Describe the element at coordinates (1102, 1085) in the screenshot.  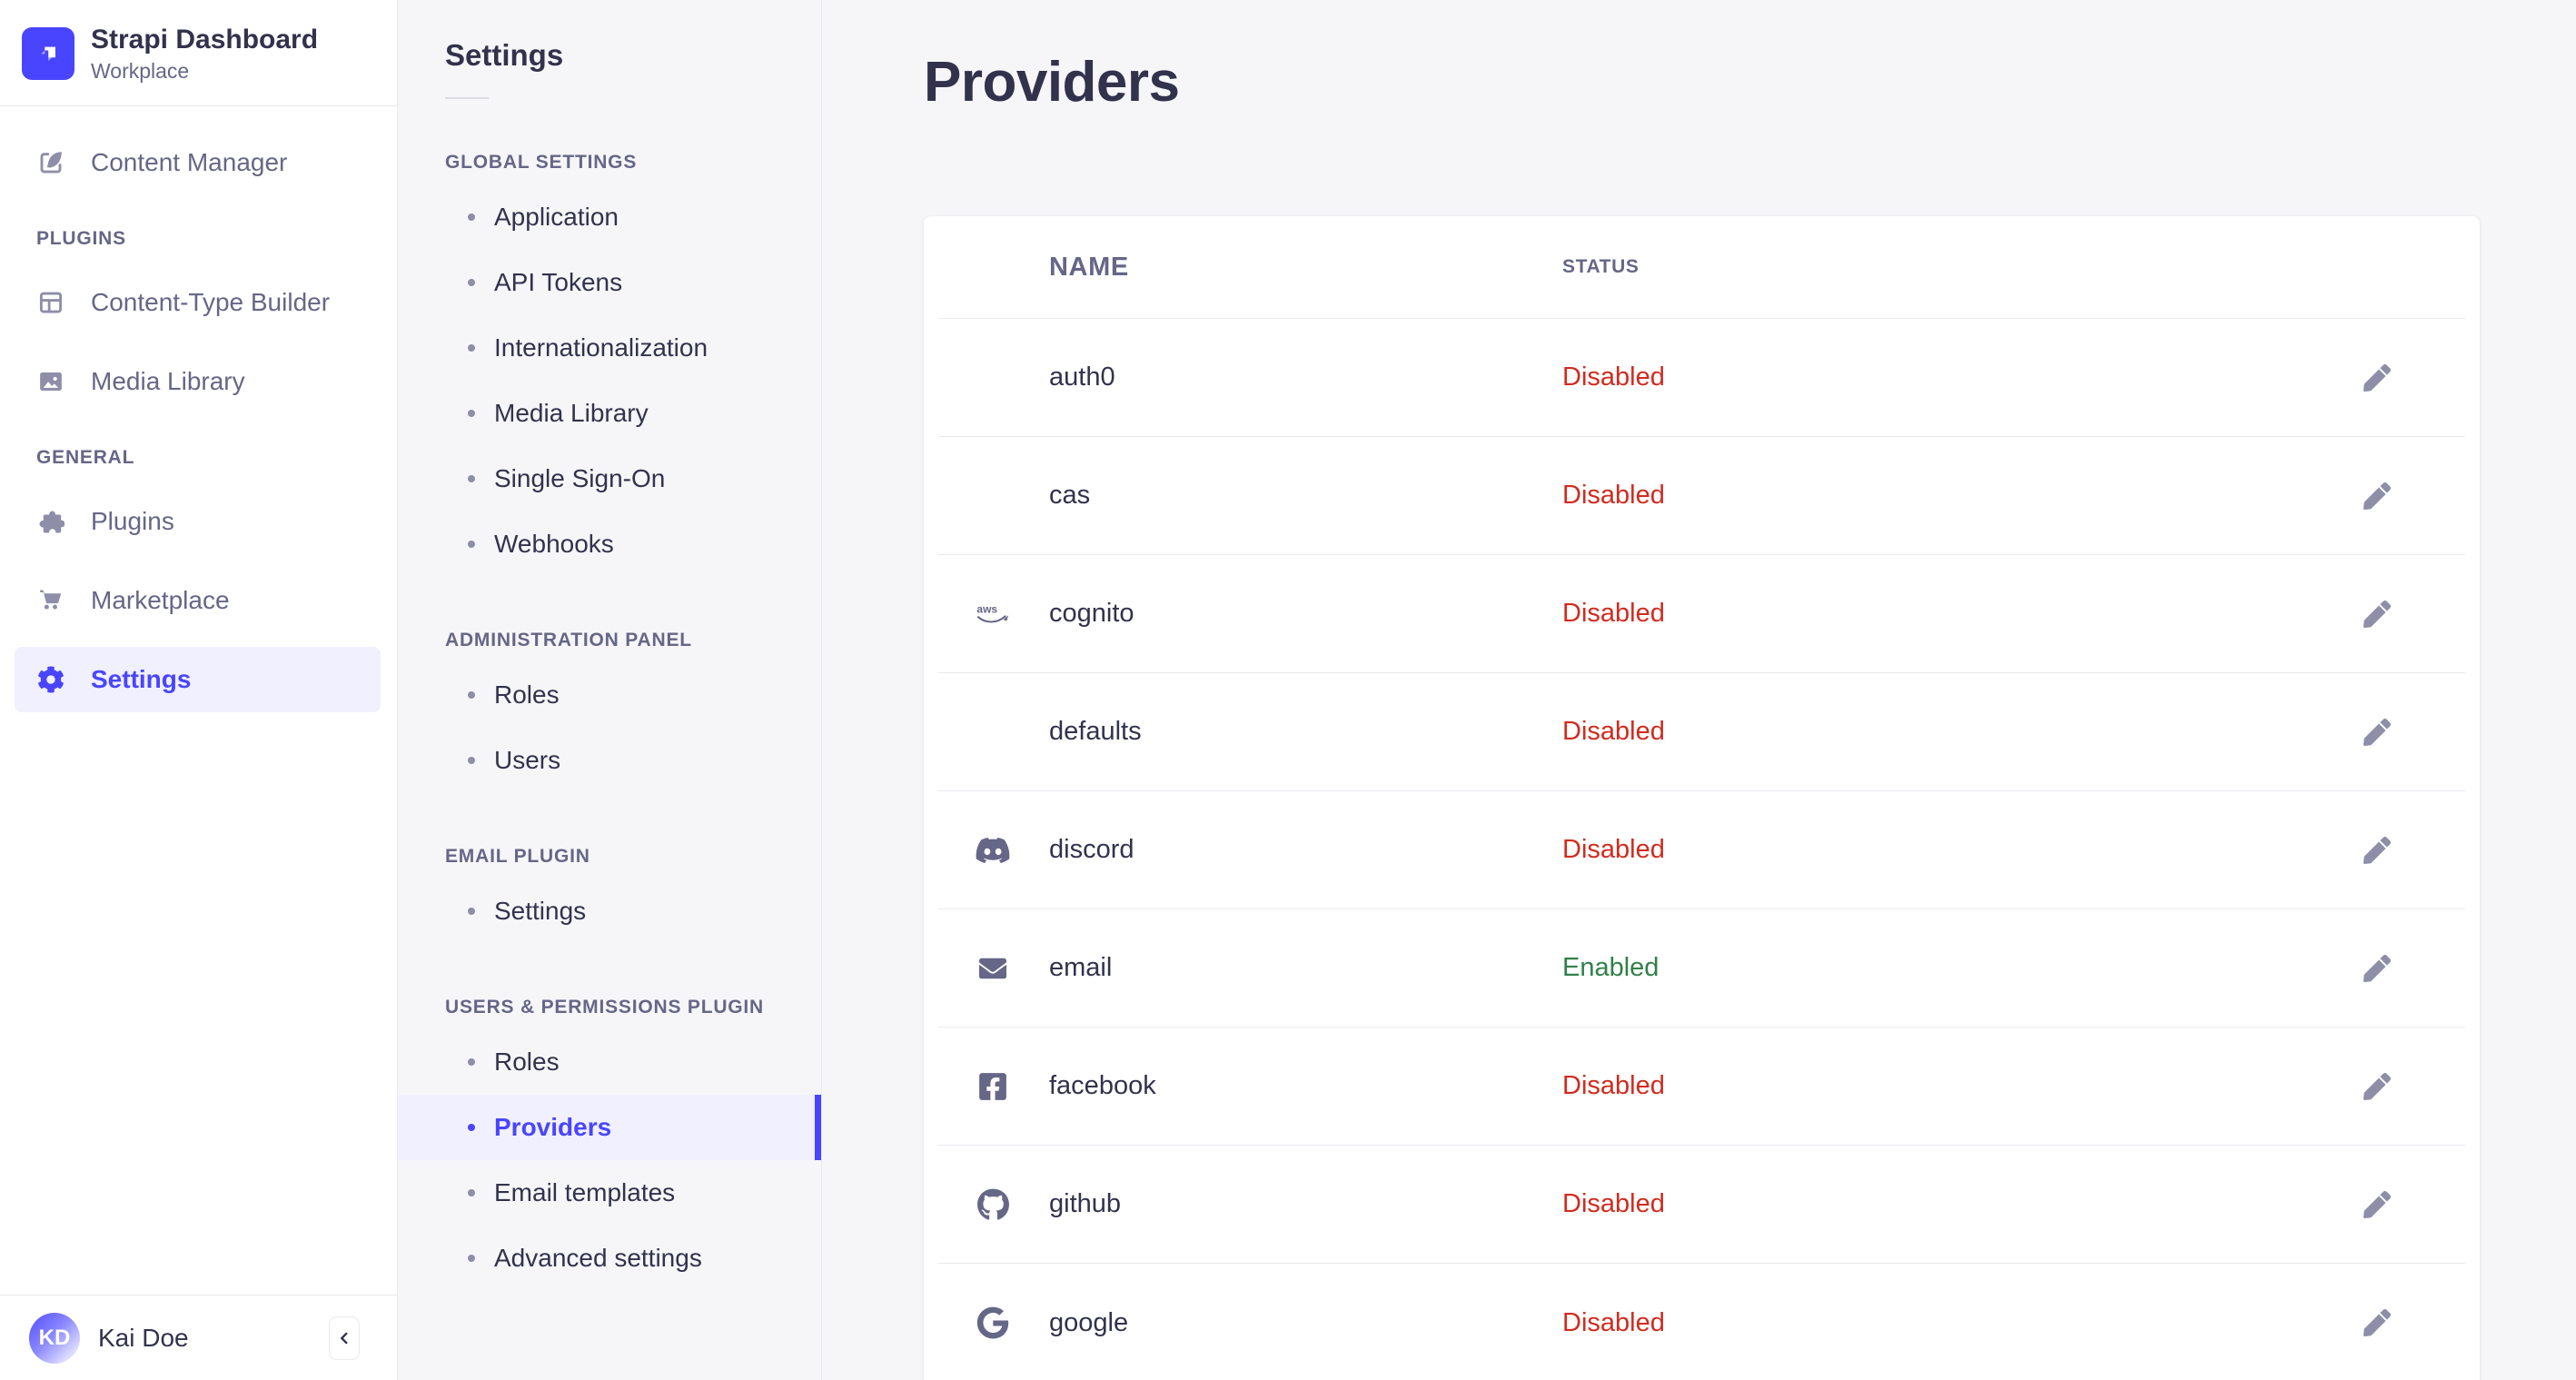
I see `provider-name: facebook` at that location.